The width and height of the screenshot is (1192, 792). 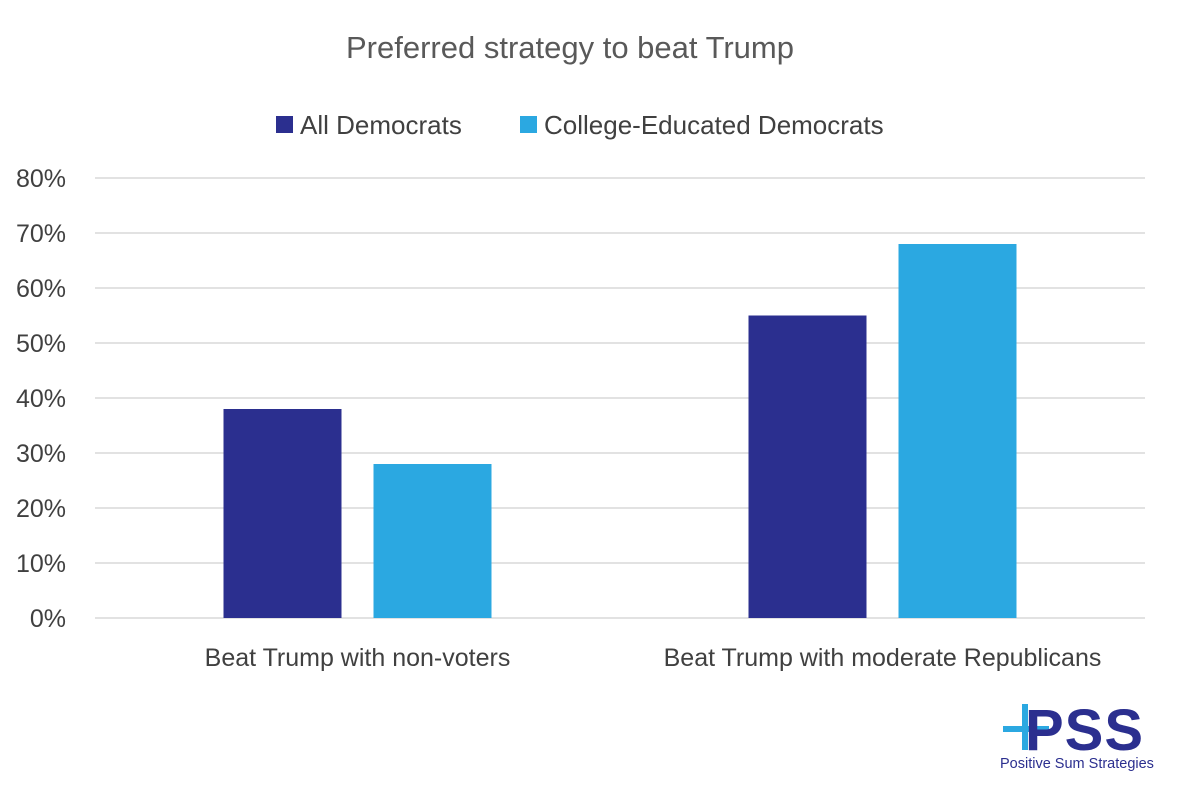 What do you see at coordinates (1084, 730) in the screenshot?
I see `logo-mark: PSS` at bounding box center [1084, 730].